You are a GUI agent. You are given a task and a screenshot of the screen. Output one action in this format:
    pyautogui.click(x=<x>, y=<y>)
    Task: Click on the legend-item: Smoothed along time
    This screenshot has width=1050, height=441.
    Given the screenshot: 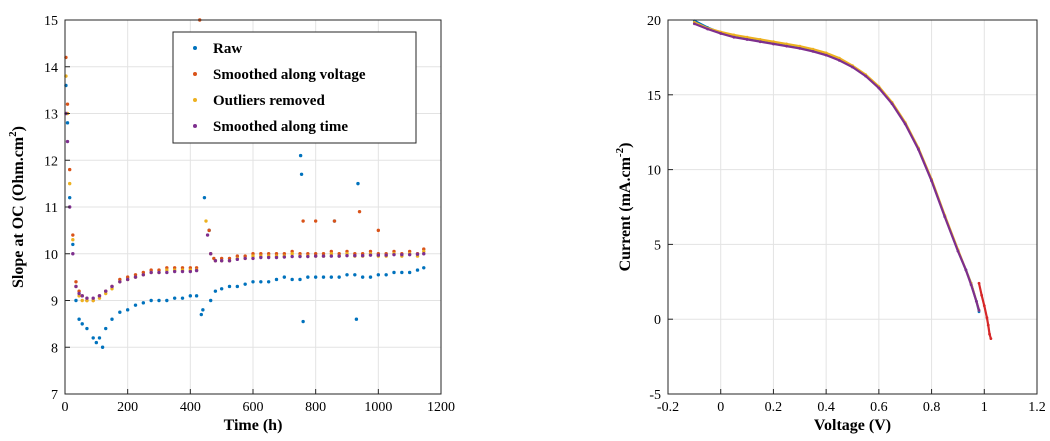 What is the action you would take?
    pyautogui.click(x=270, y=127)
    